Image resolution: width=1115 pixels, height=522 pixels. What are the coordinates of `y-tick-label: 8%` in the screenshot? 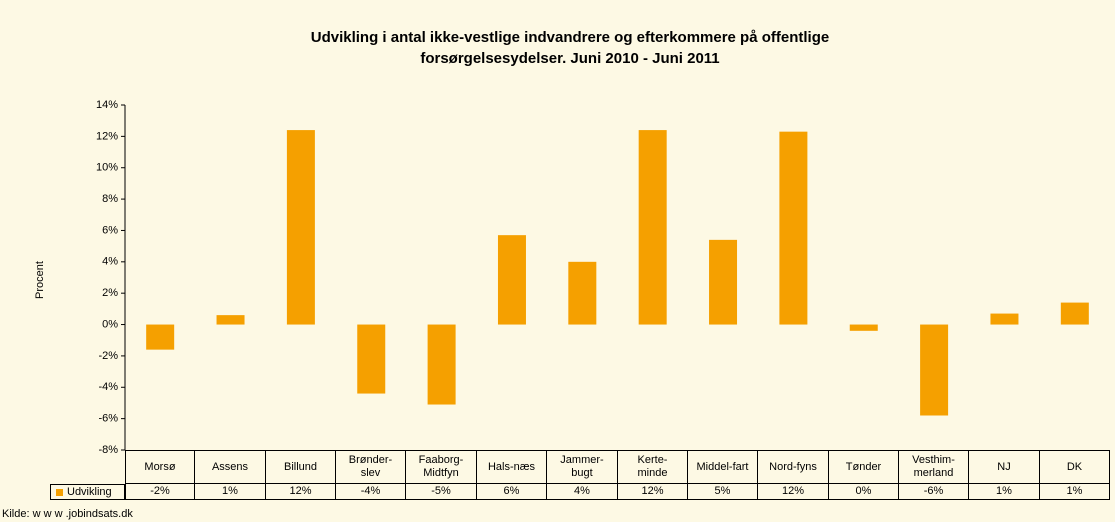 It's located at (110, 199).